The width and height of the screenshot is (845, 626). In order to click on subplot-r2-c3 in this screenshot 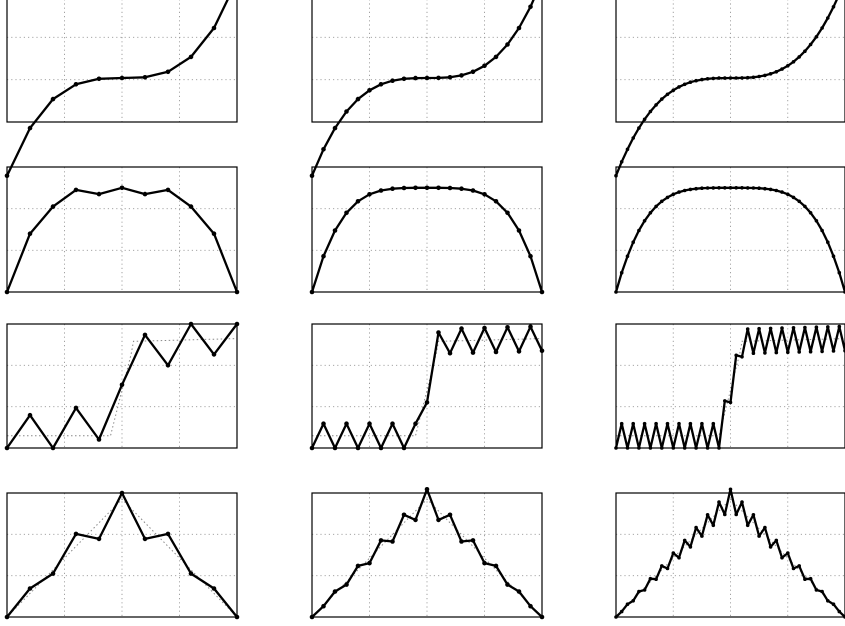, I will do `click(729, 230)`.